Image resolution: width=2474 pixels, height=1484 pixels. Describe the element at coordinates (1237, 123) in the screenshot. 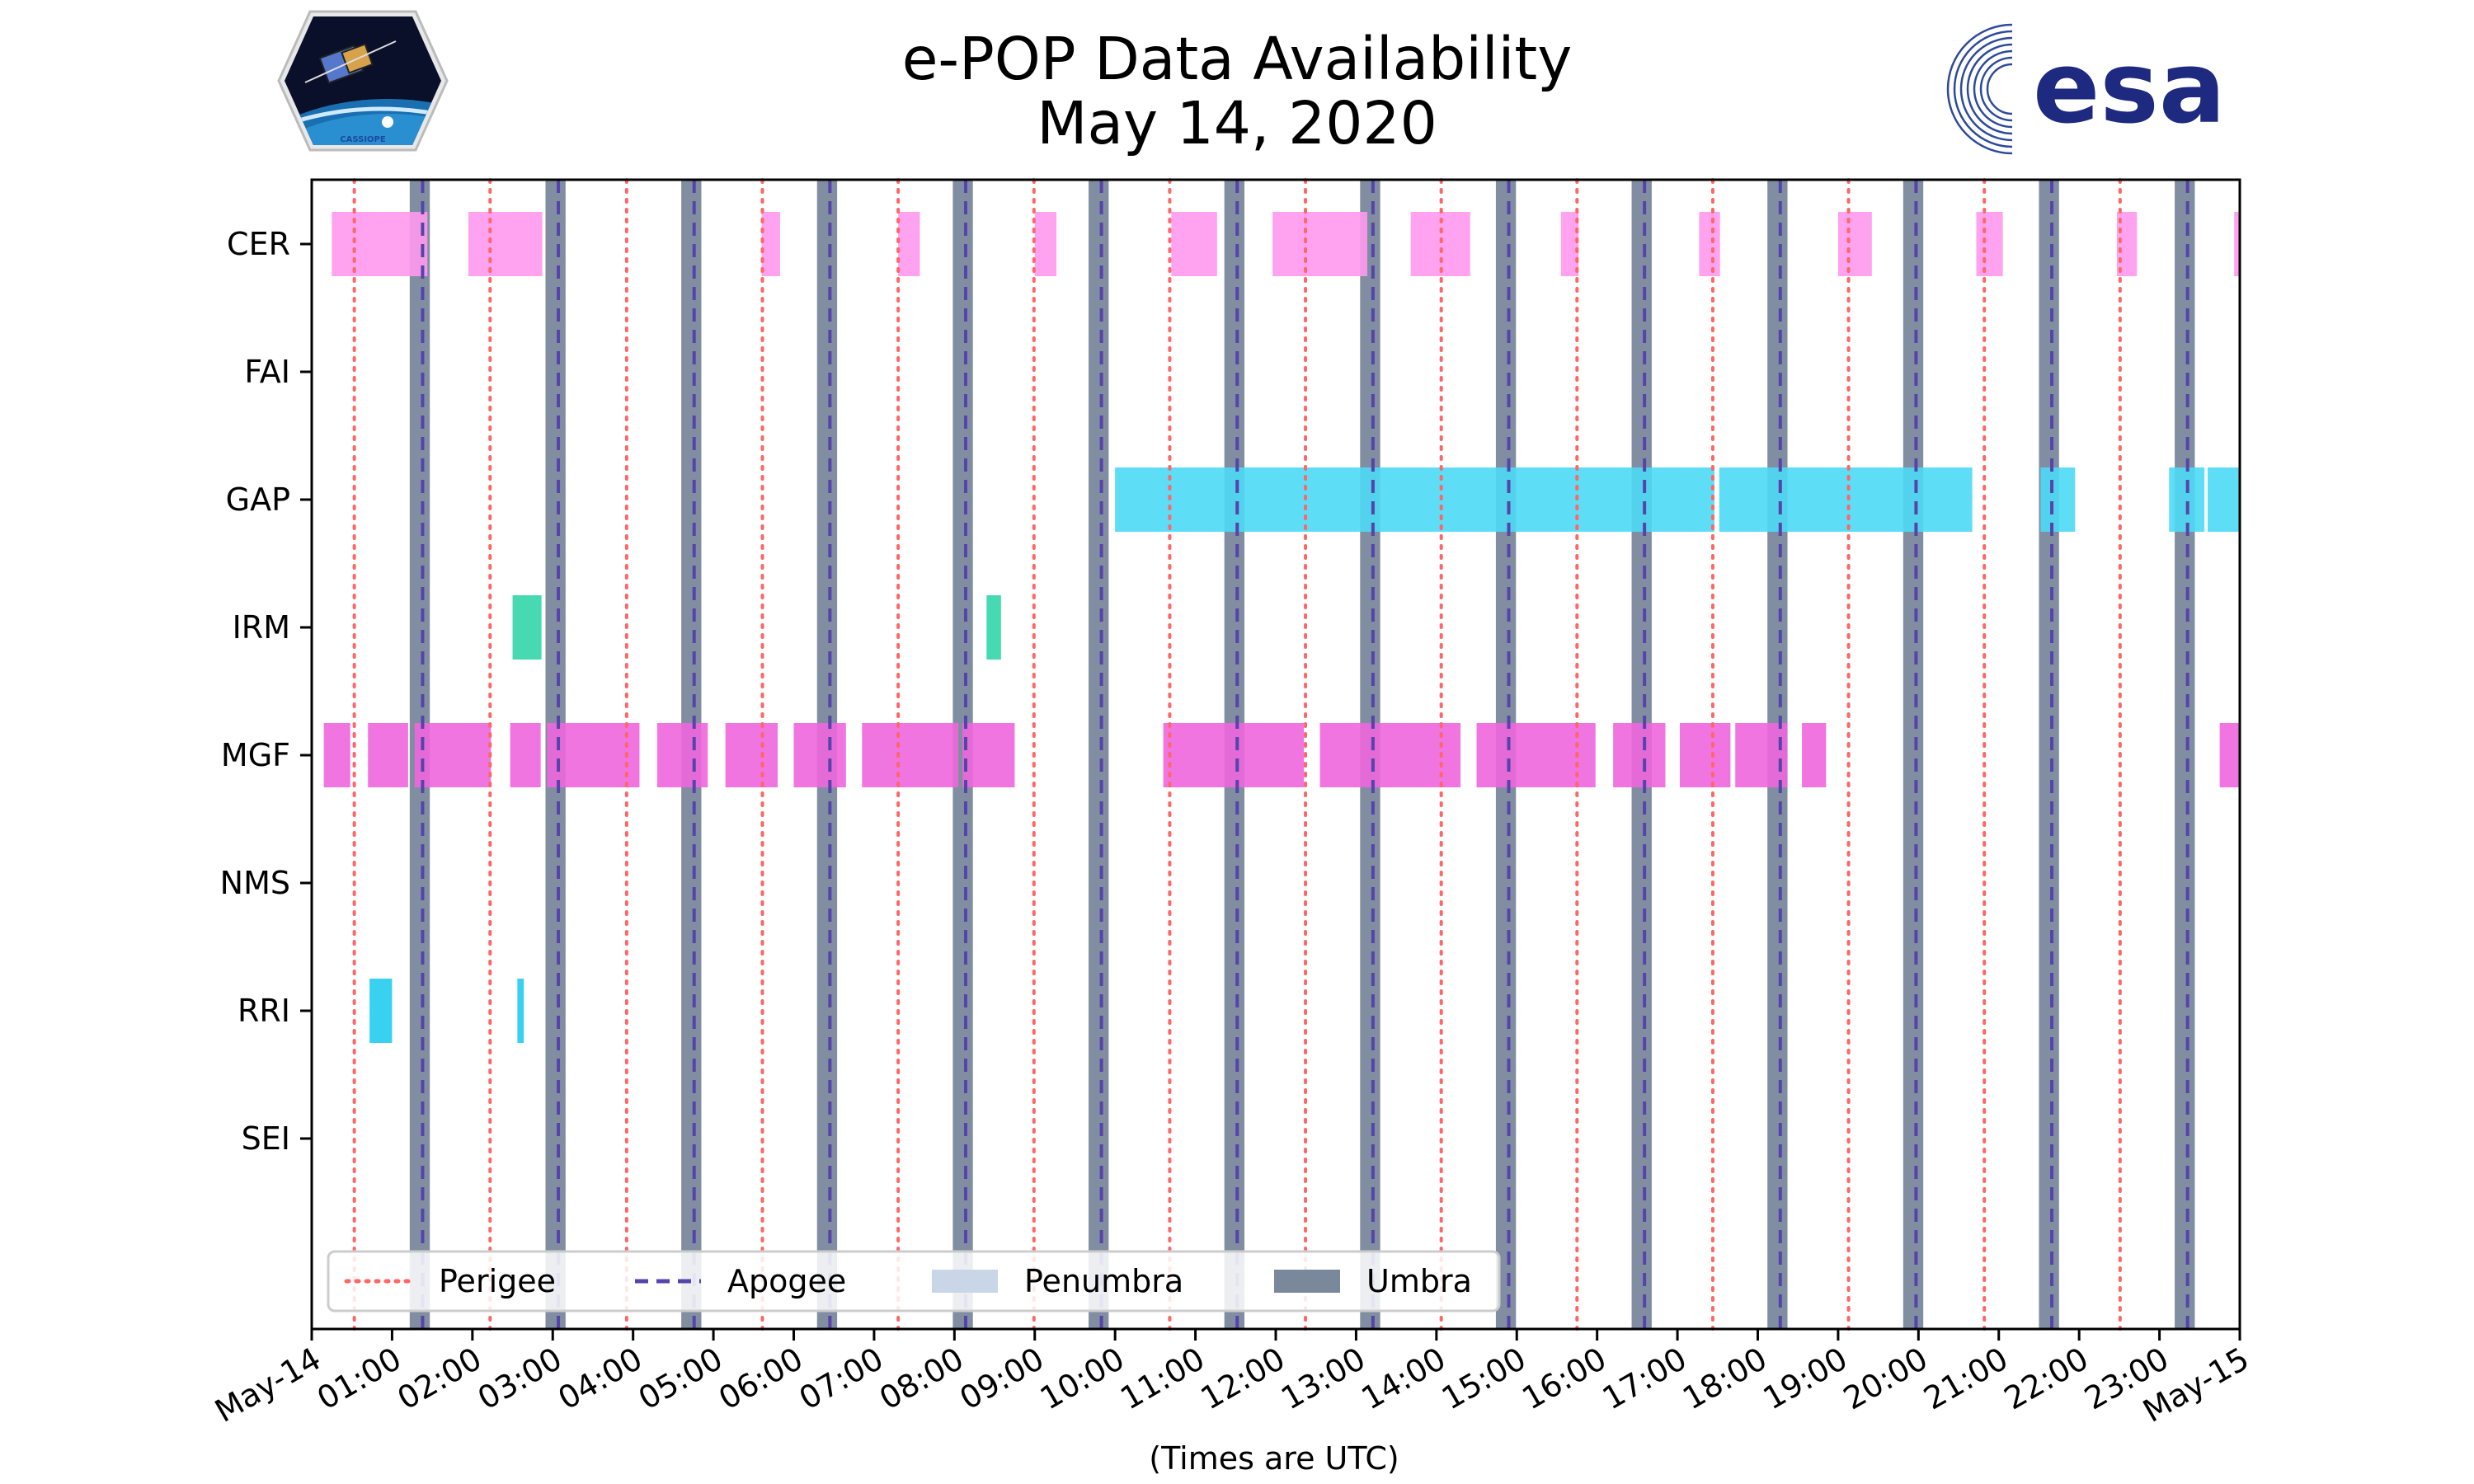

I see `chart-subtitle: May 14, 2020` at that location.